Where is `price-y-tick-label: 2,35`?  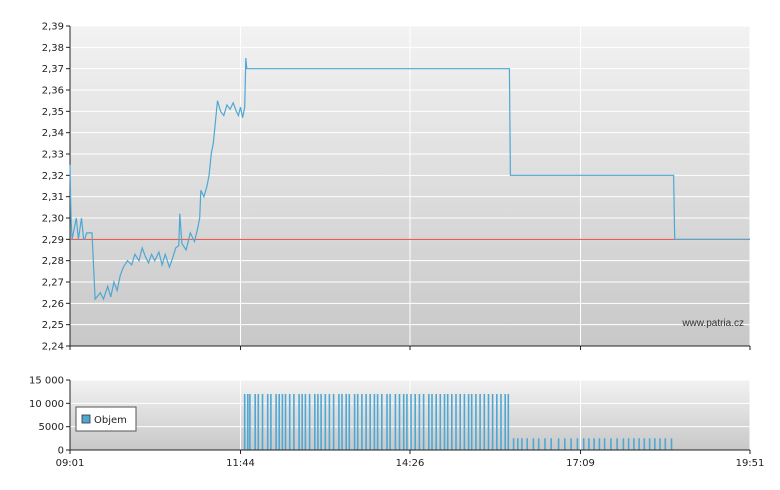
price-y-tick-label: 2,35 is located at coordinates (53, 112).